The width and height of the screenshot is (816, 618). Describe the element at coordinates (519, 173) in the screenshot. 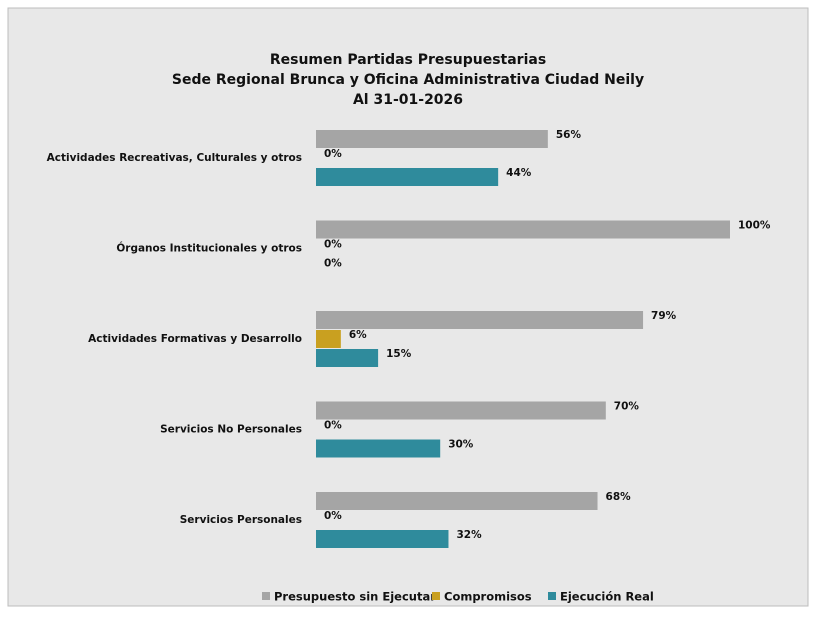

I see `data-label: 44%` at that location.